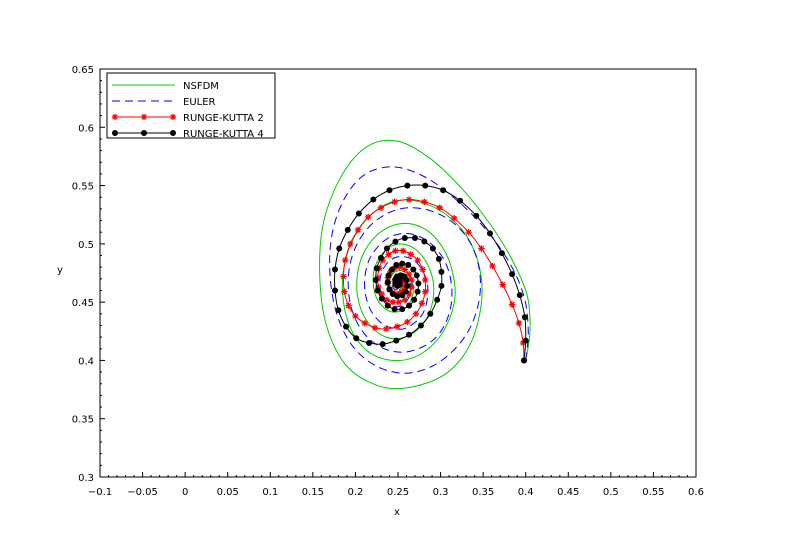 Image resolution: width=796 pixels, height=546 pixels. I want to click on x-tick-label: 0.05, so click(228, 492).